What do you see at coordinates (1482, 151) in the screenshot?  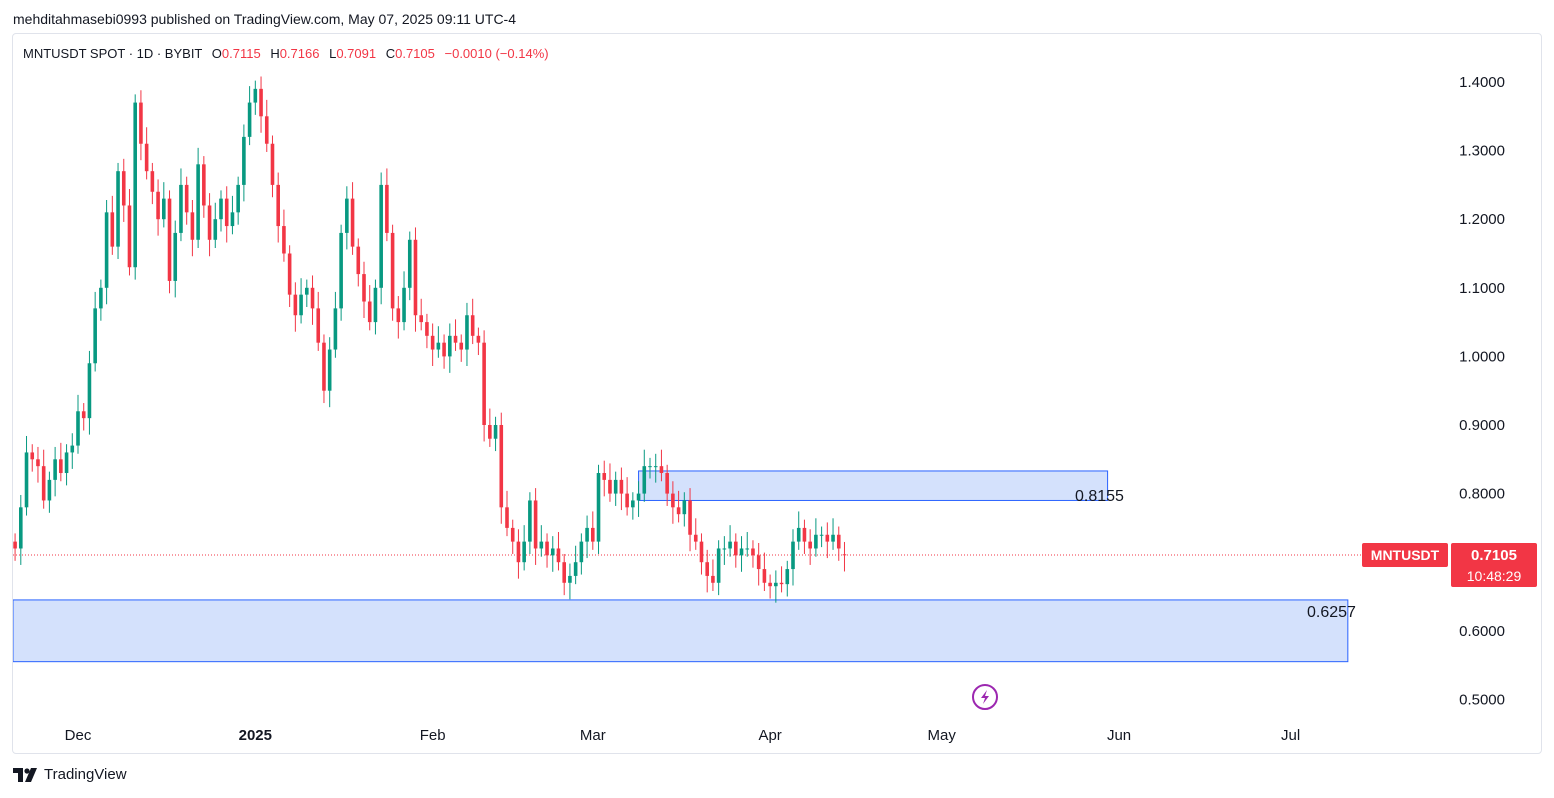 I see `y-tick-label: 1.3000` at bounding box center [1482, 151].